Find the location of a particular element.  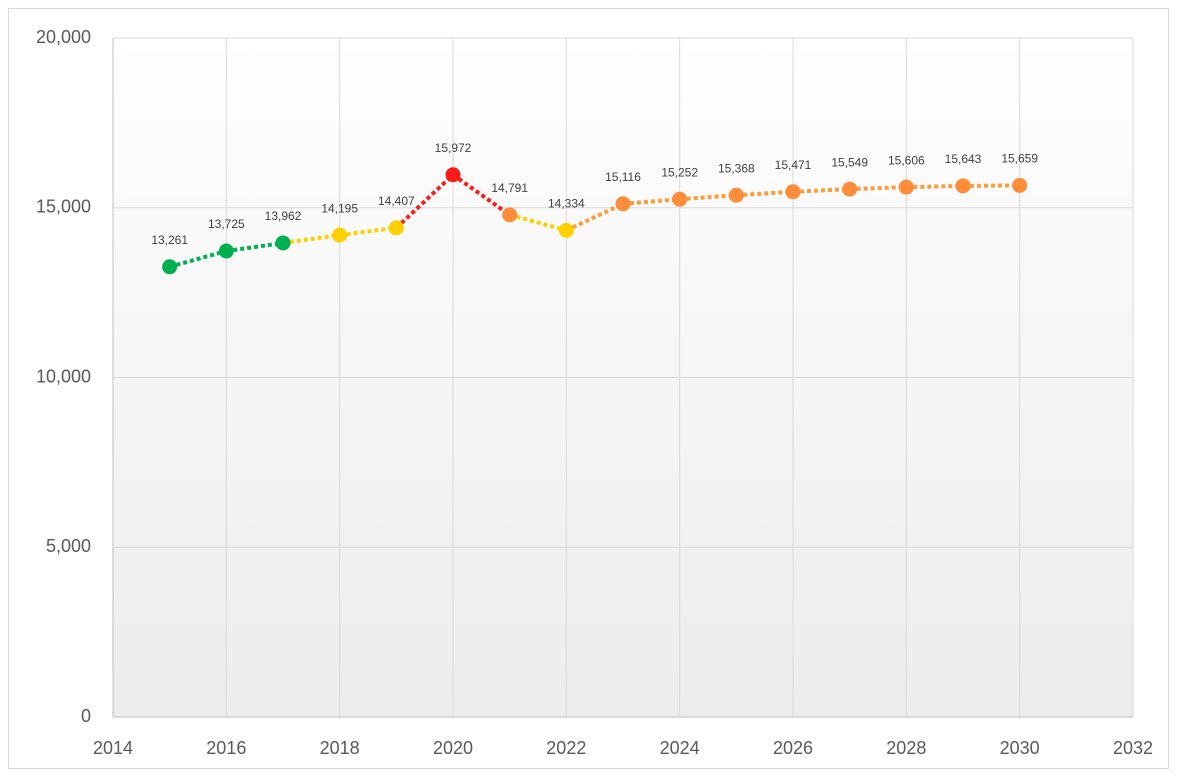

data-label: 14,195 is located at coordinates (339, 208).